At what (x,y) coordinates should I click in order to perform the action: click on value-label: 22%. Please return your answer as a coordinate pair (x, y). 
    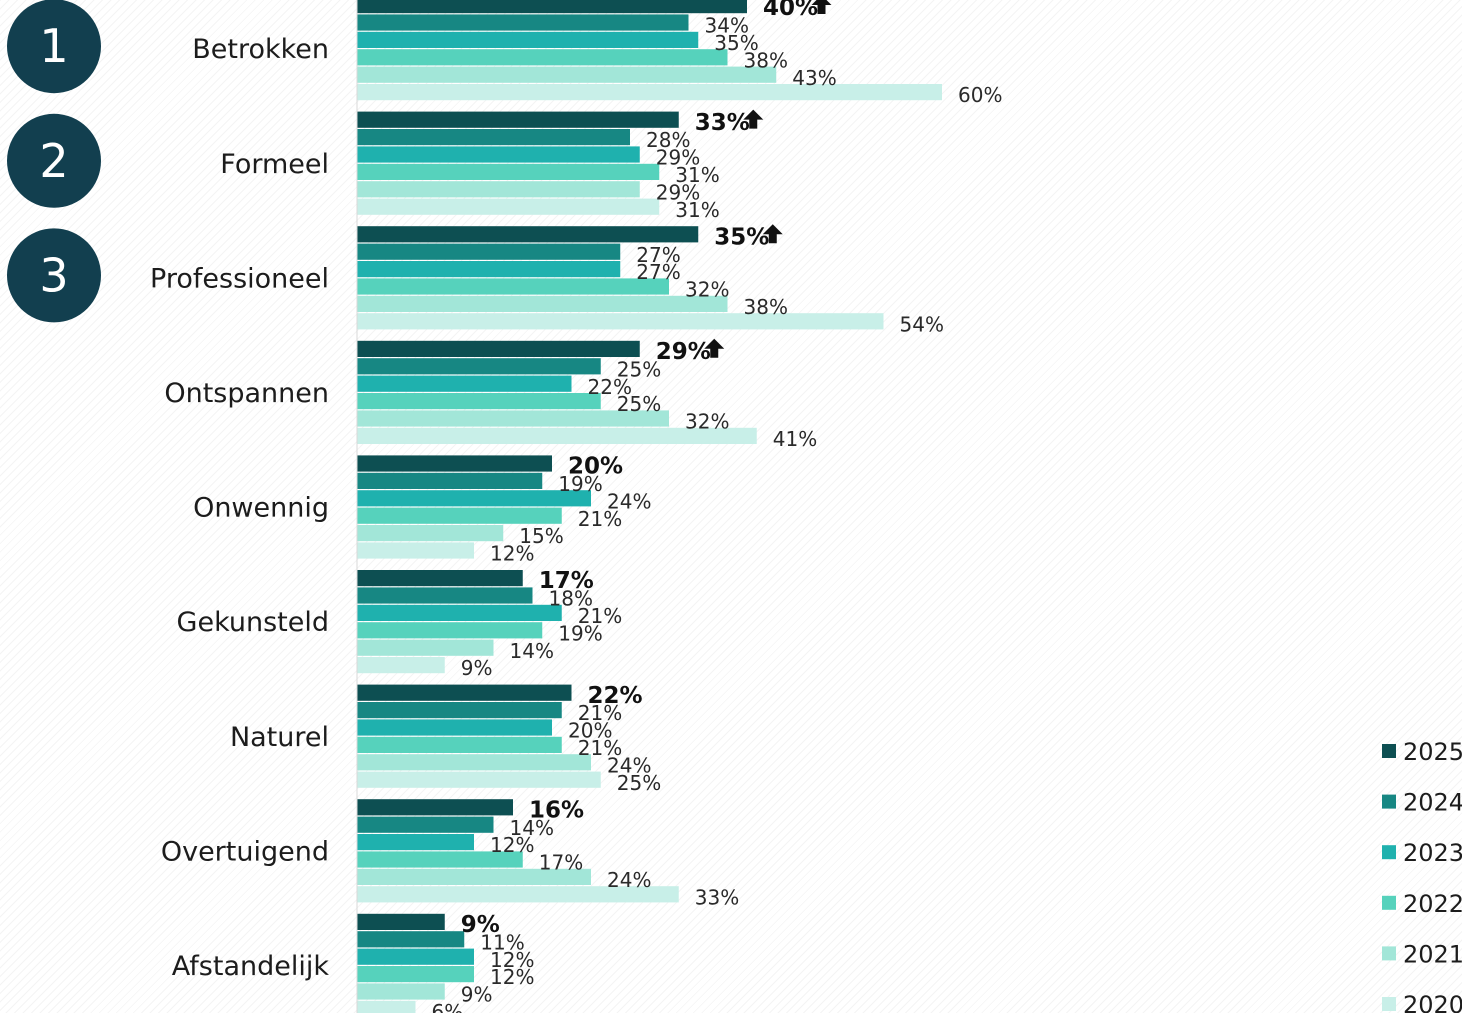
    Looking at the image, I should click on (610, 387).